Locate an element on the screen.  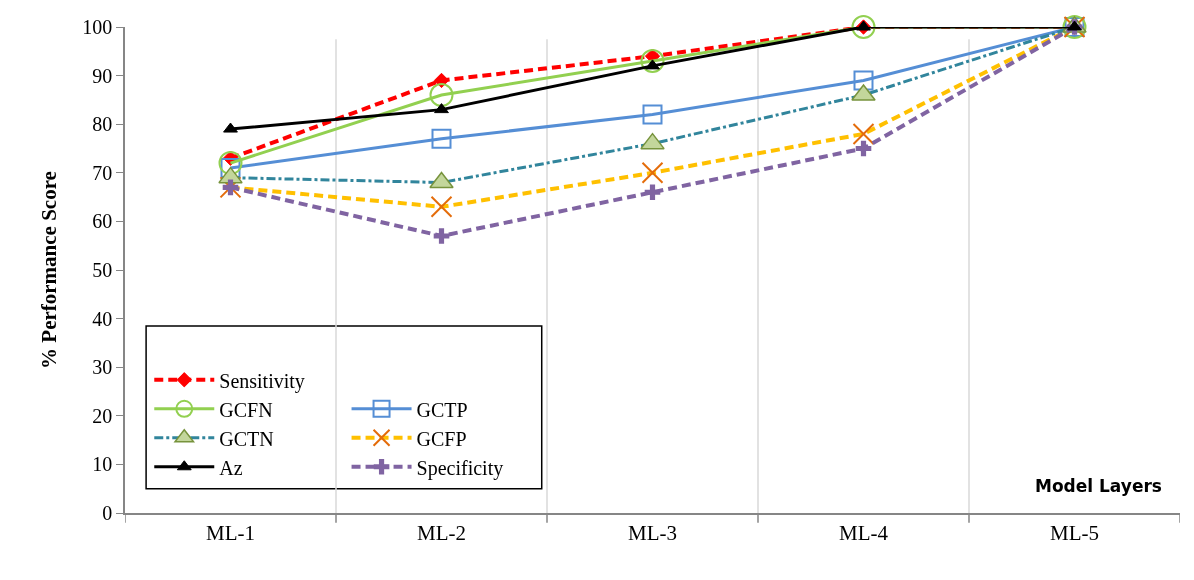
legend-label: Az is located at coordinates (231, 467).